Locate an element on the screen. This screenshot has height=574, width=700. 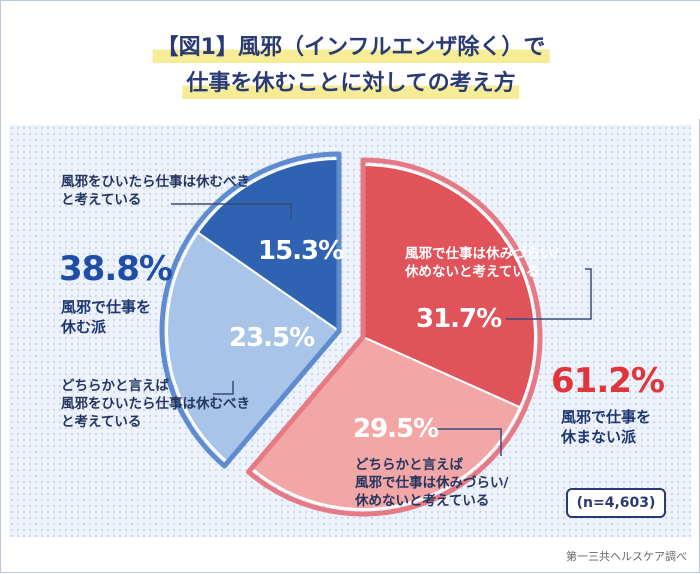
slice-value-label-15-3: 15.3% is located at coordinates (301, 251).